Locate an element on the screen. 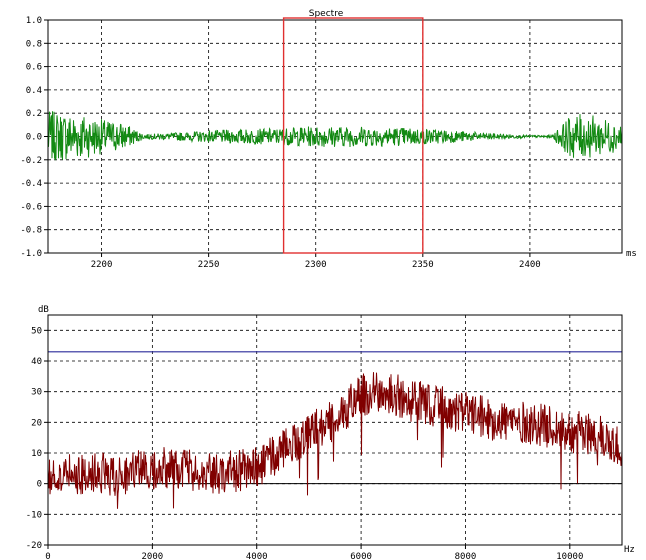 The width and height of the screenshot is (646, 560). x-tick-label: 2350 is located at coordinates (423, 265).